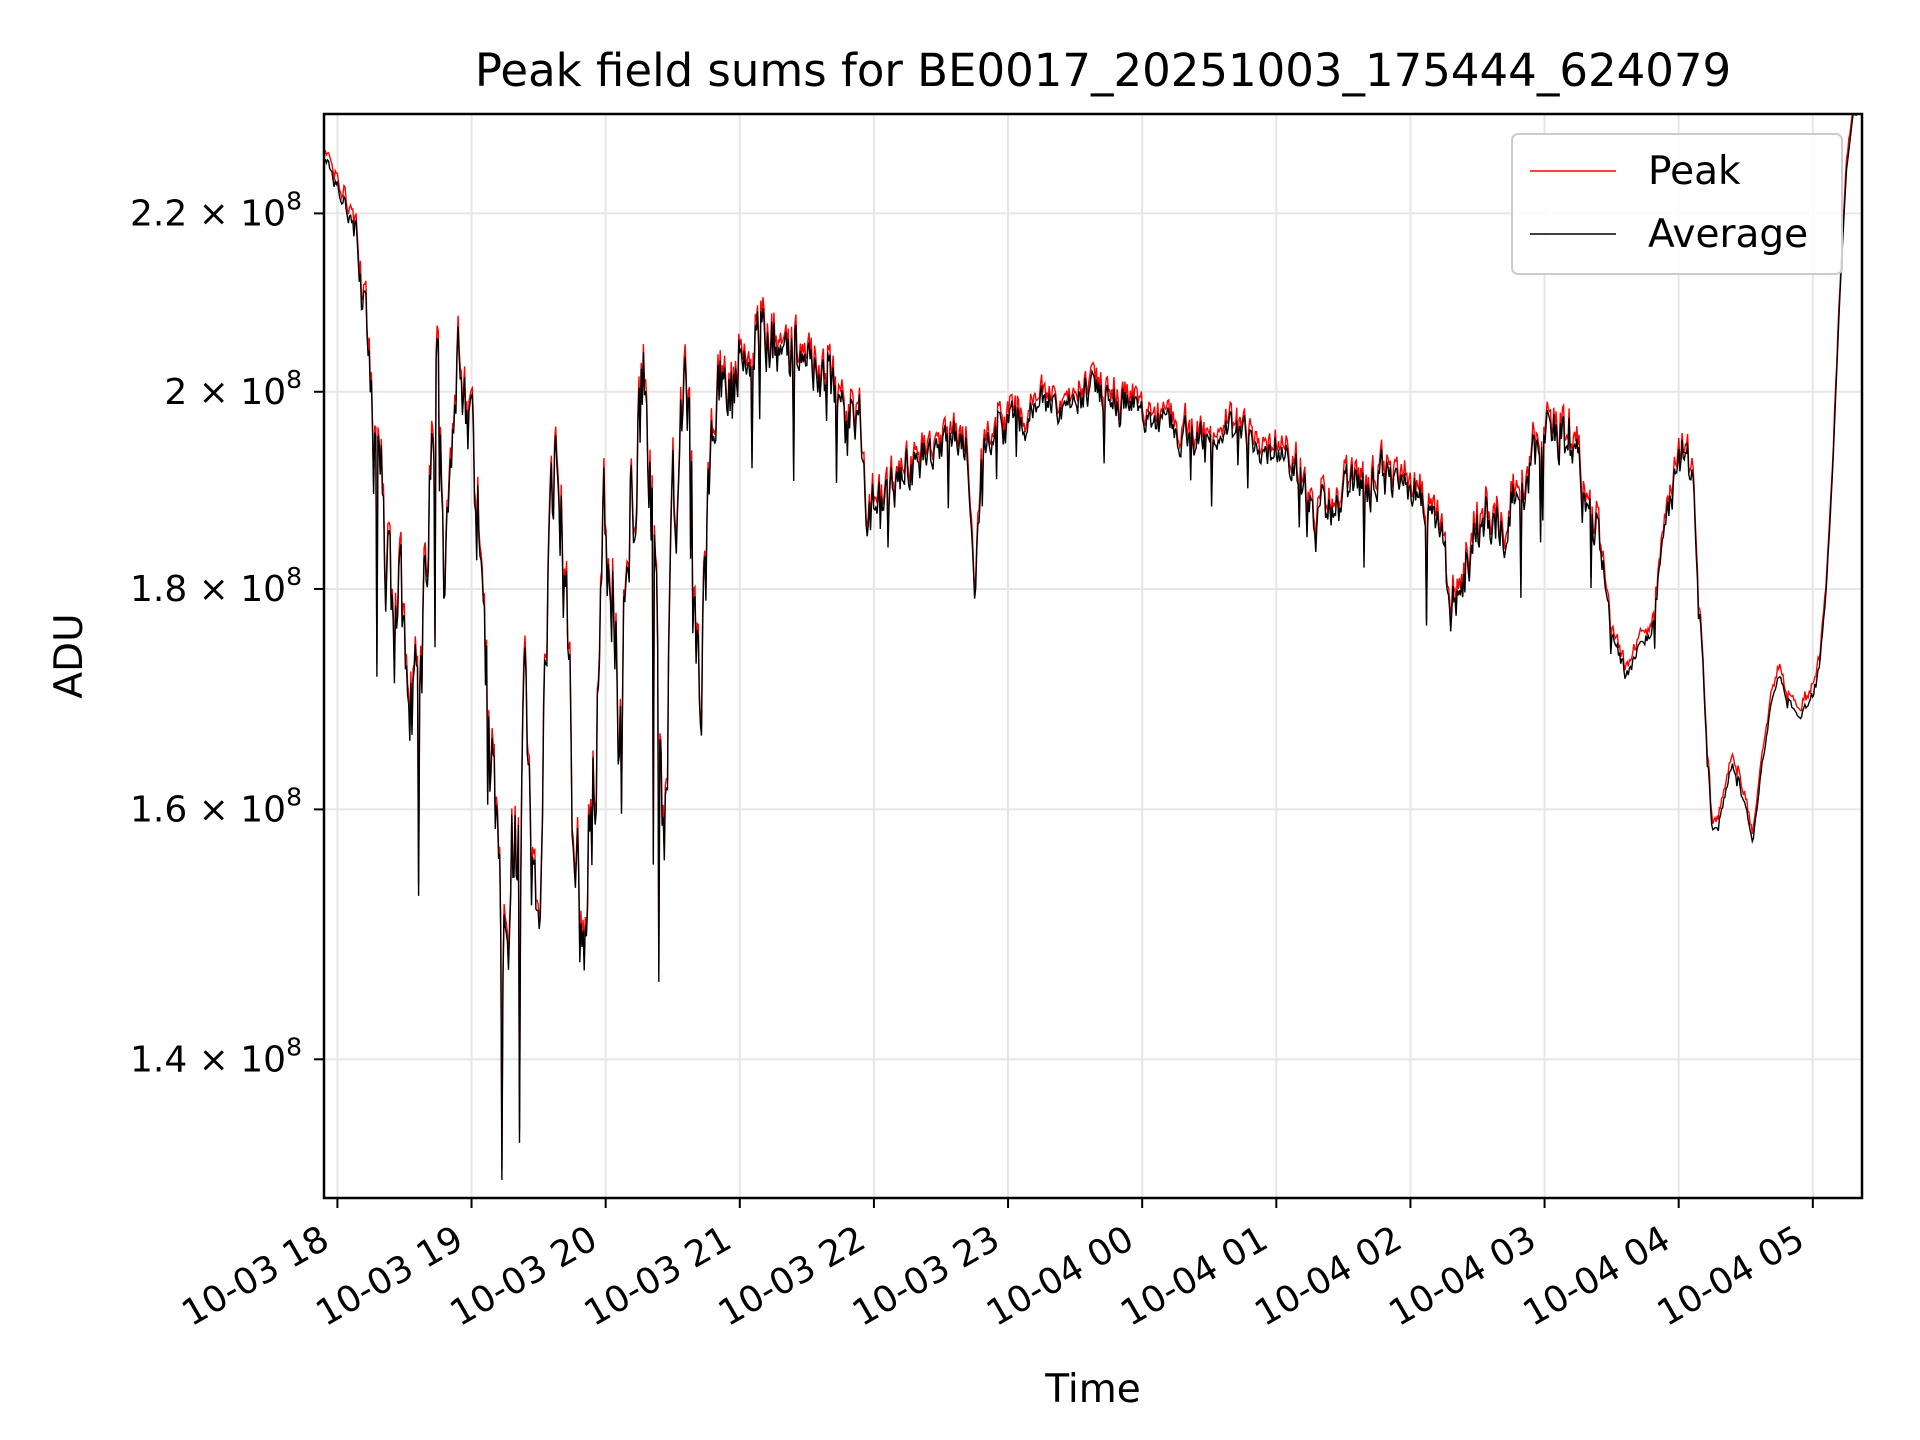  What do you see at coordinates (216, 806) in the screenshot?
I see `y-tick-label: 1.6 × 108` at bounding box center [216, 806].